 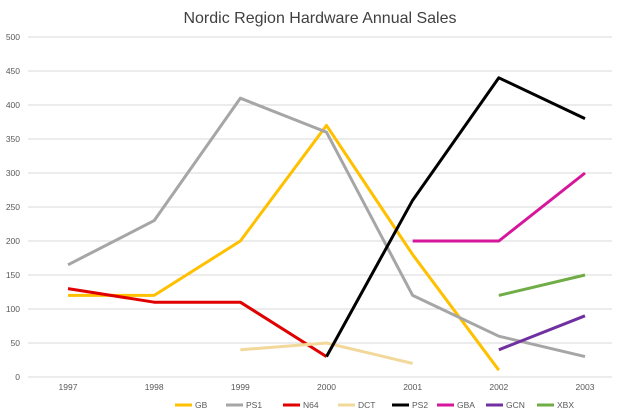 What do you see at coordinates (254, 405) in the screenshot?
I see `legend-label: PS1` at bounding box center [254, 405].